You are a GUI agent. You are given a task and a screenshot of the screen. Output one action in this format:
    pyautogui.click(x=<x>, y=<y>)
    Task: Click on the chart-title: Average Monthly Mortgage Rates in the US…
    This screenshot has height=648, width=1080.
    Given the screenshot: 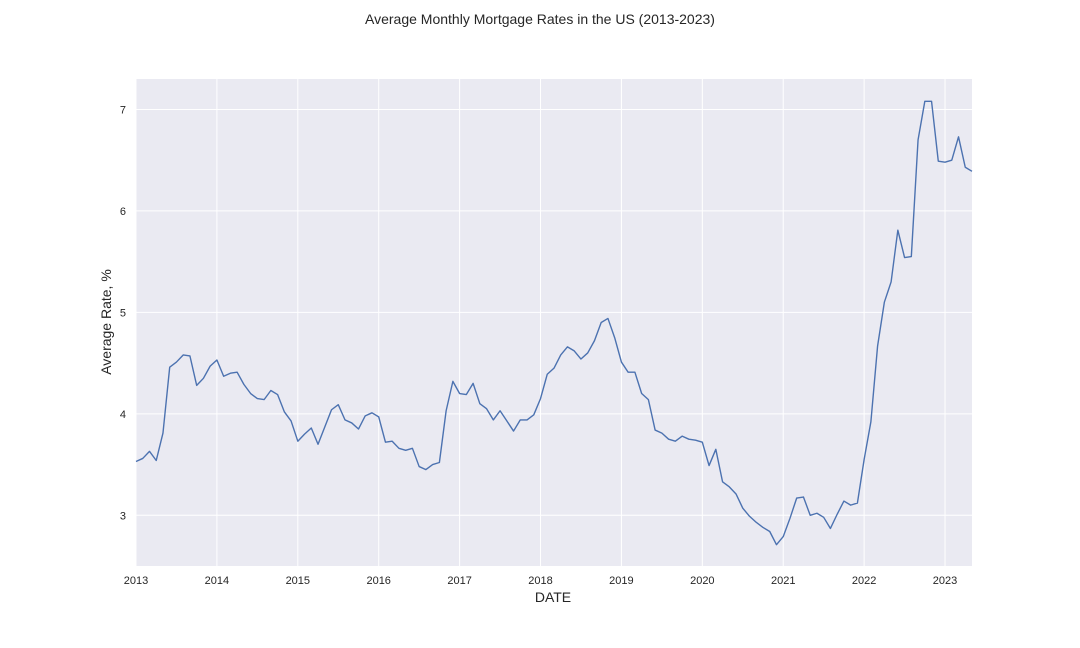 What is the action you would take?
    pyautogui.click(x=540, y=19)
    